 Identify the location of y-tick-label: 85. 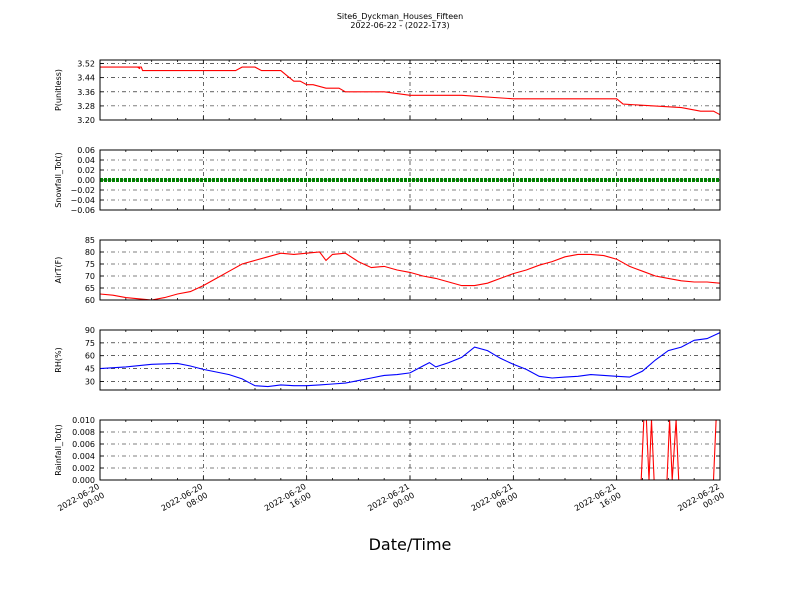
(90, 240).